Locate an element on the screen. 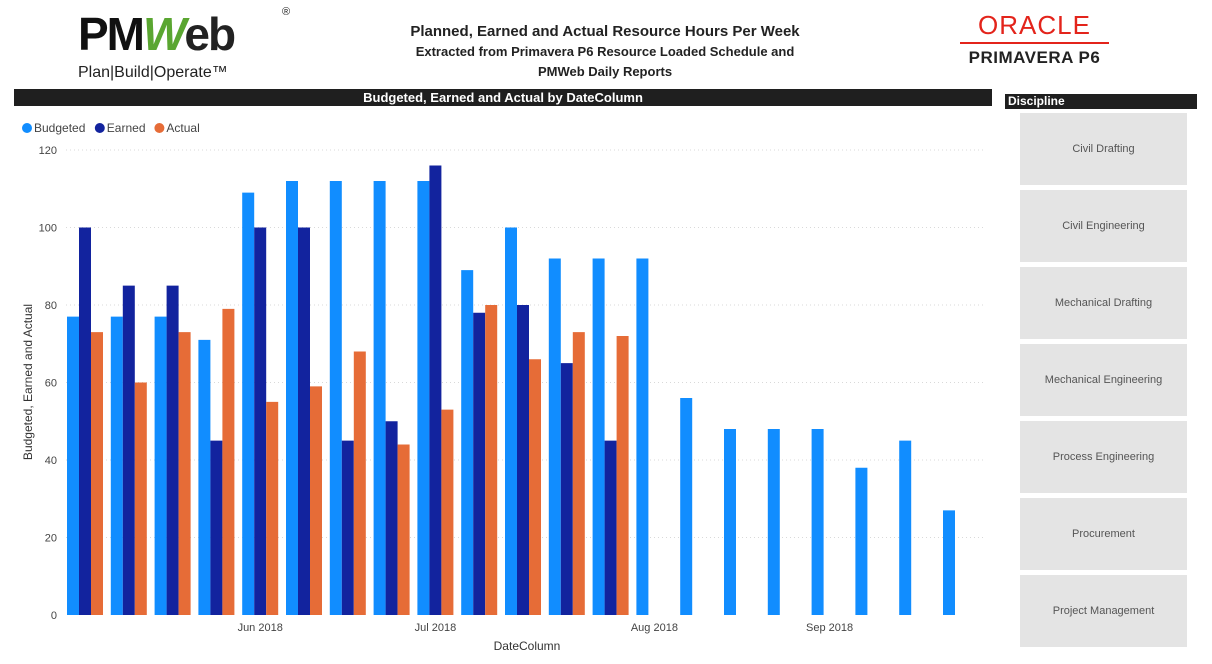 This screenshot has height=664, width=1212. y-tick-label: 0 is located at coordinates (54, 616).